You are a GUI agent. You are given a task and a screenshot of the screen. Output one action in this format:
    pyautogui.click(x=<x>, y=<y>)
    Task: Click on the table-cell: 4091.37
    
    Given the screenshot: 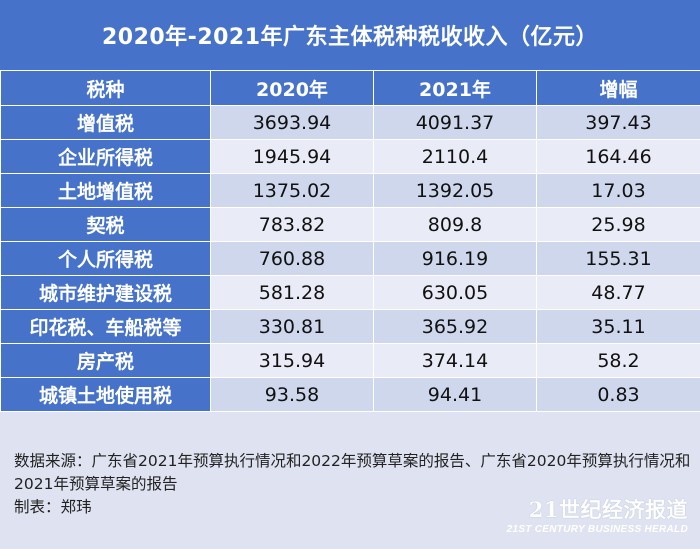 What is the action you would take?
    pyautogui.click(x=455, y=122)
    